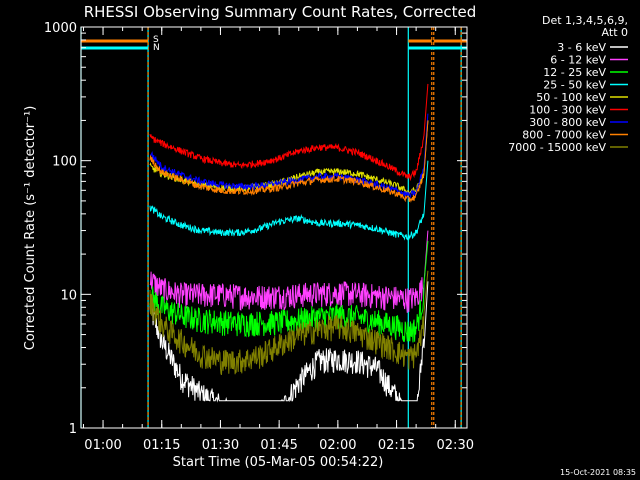 This screenshot has width=640, height=480. I want to click on legend-entry-label: 6 - 12 keV, so click(578, 60).